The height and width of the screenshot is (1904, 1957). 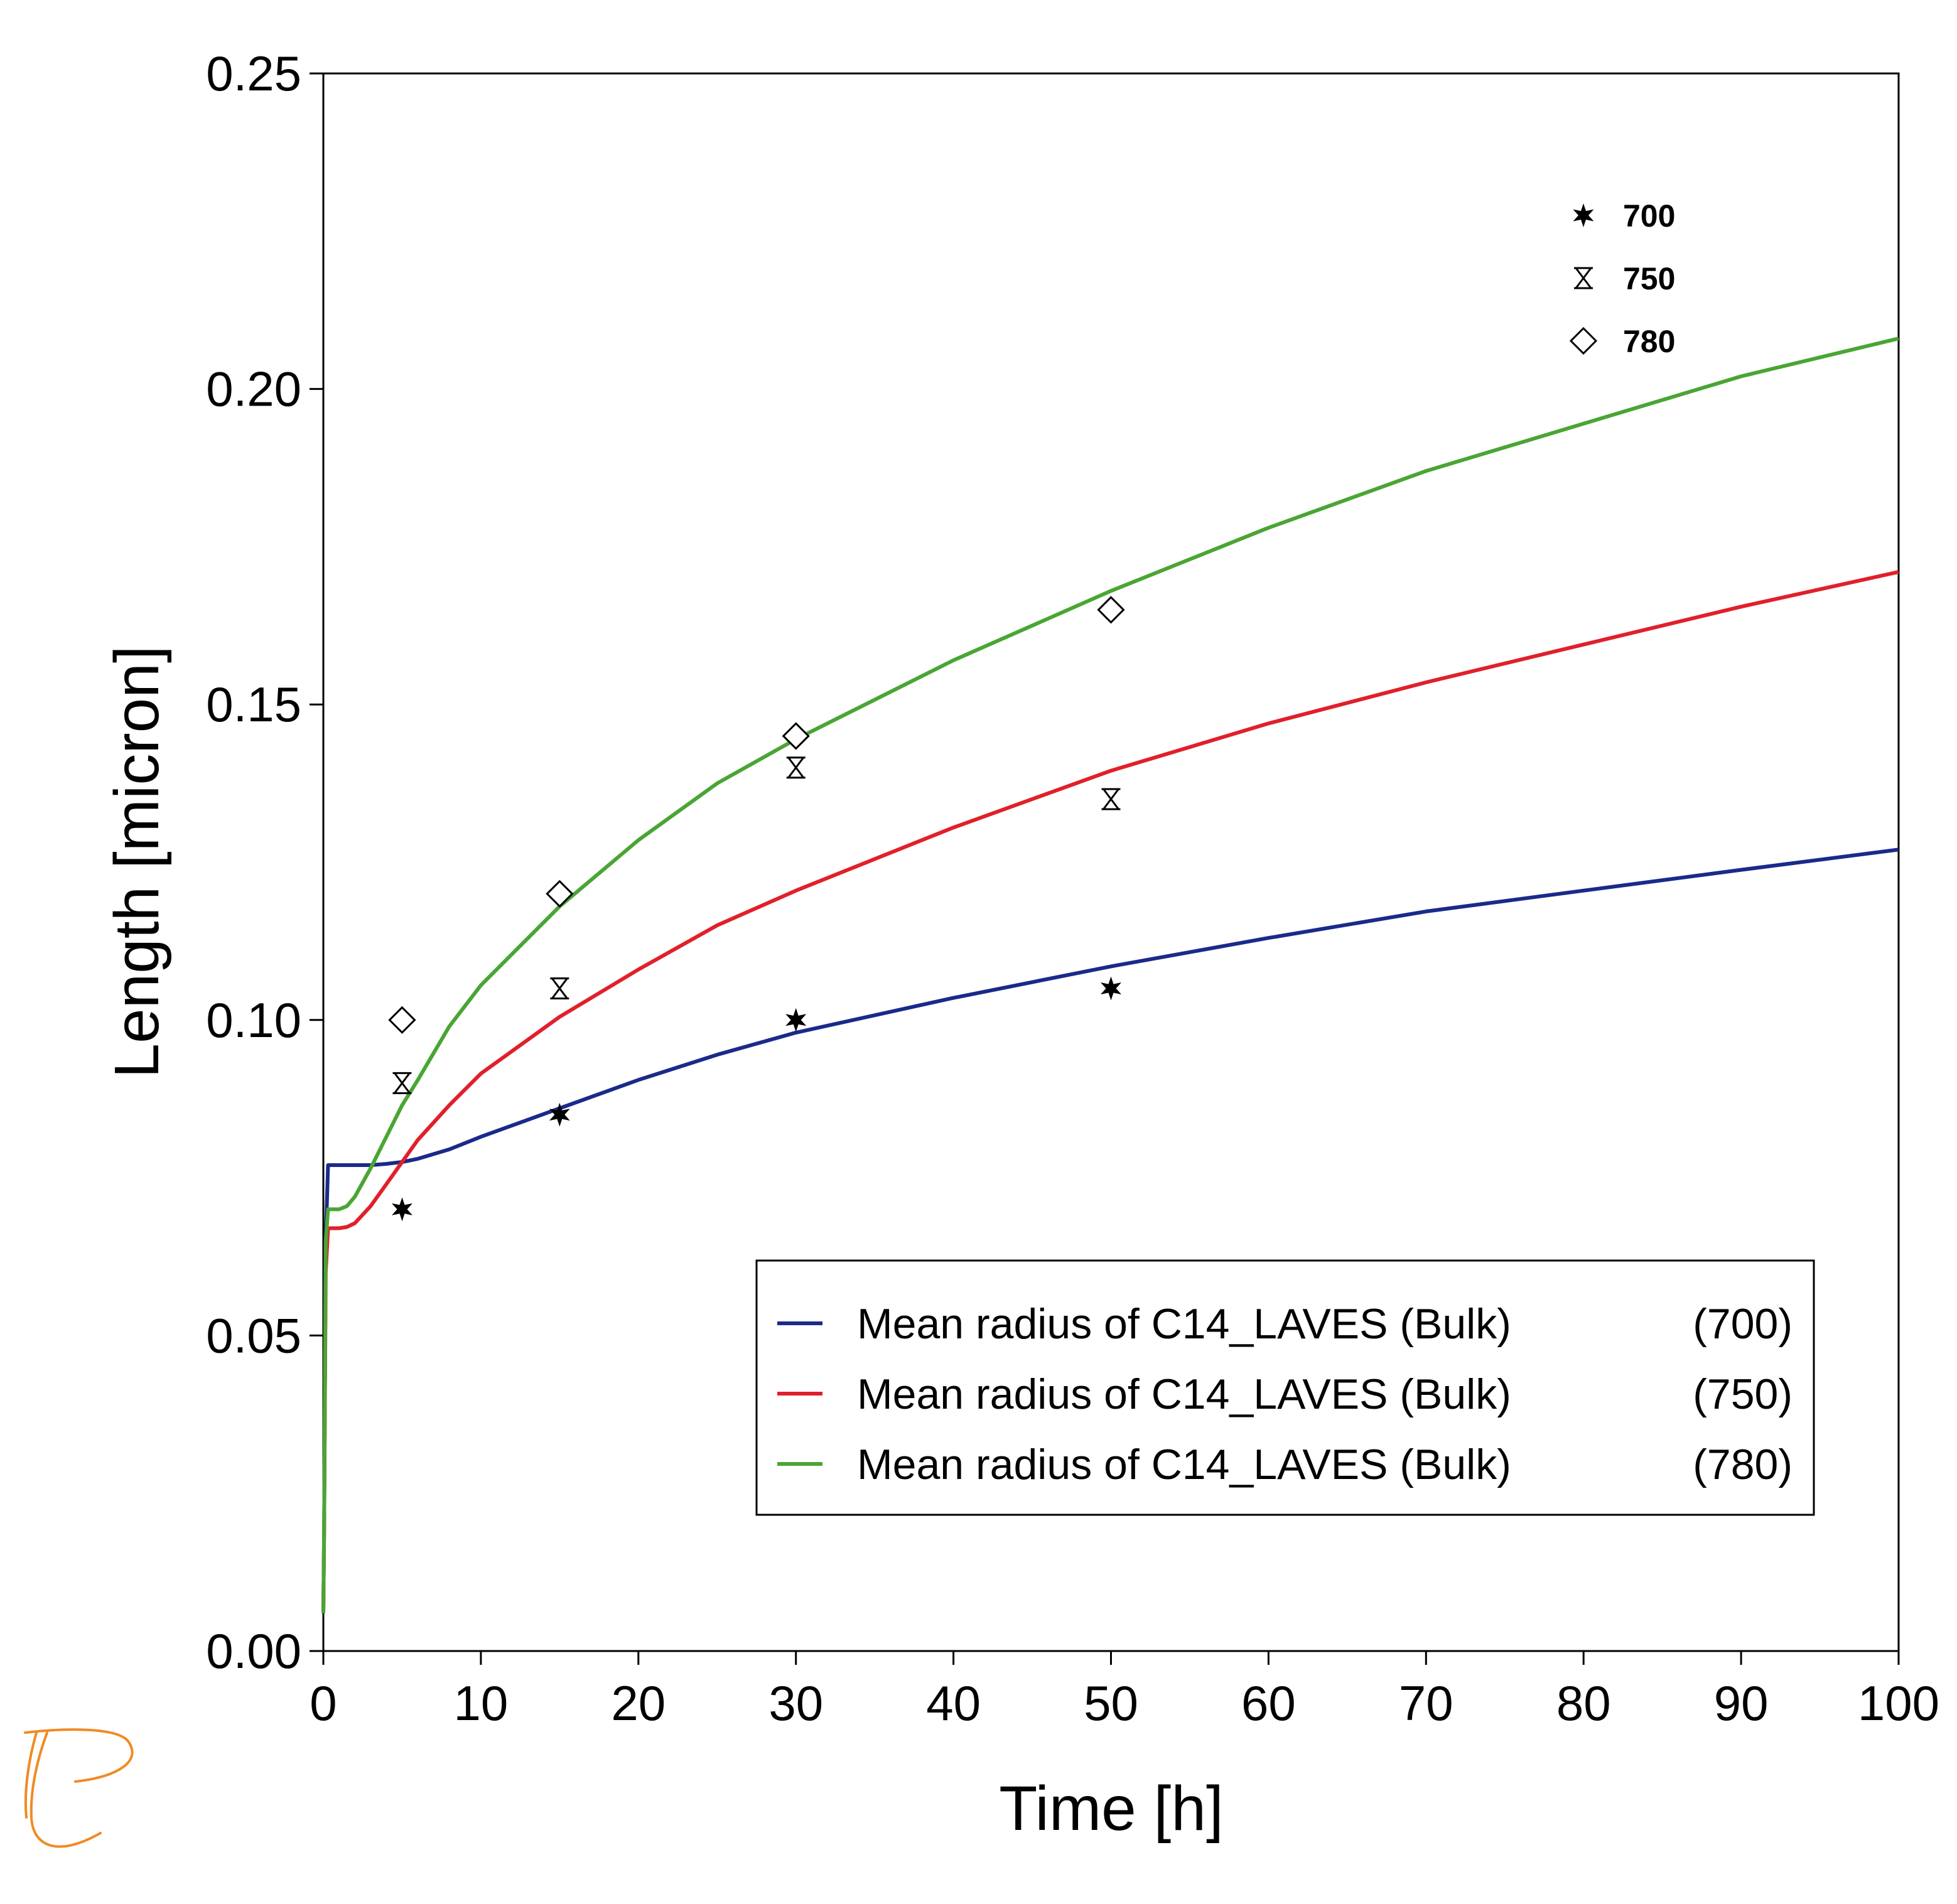 What do you see at coordinates (264, 862) in the screenshot?
I see `y-axis: 0.00 0.05 0.10 0.15 0.20 0.25` at bounding box center [264, 862].